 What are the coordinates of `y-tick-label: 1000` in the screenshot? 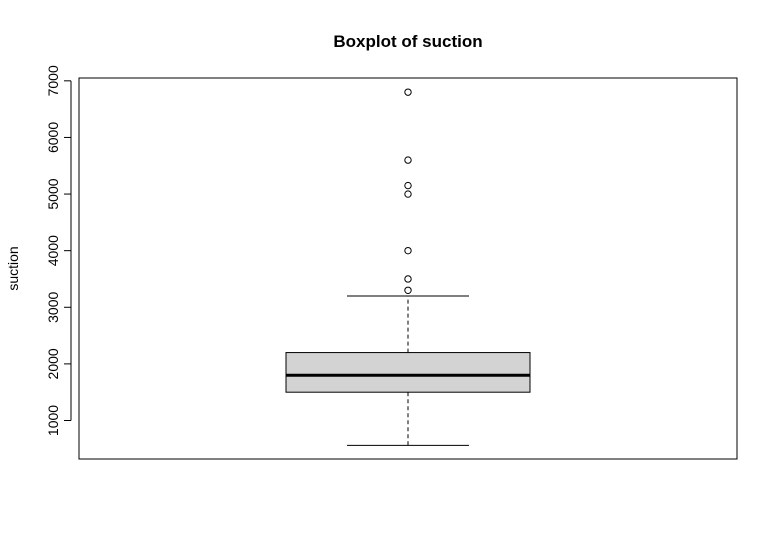 It's located at (53, 420).